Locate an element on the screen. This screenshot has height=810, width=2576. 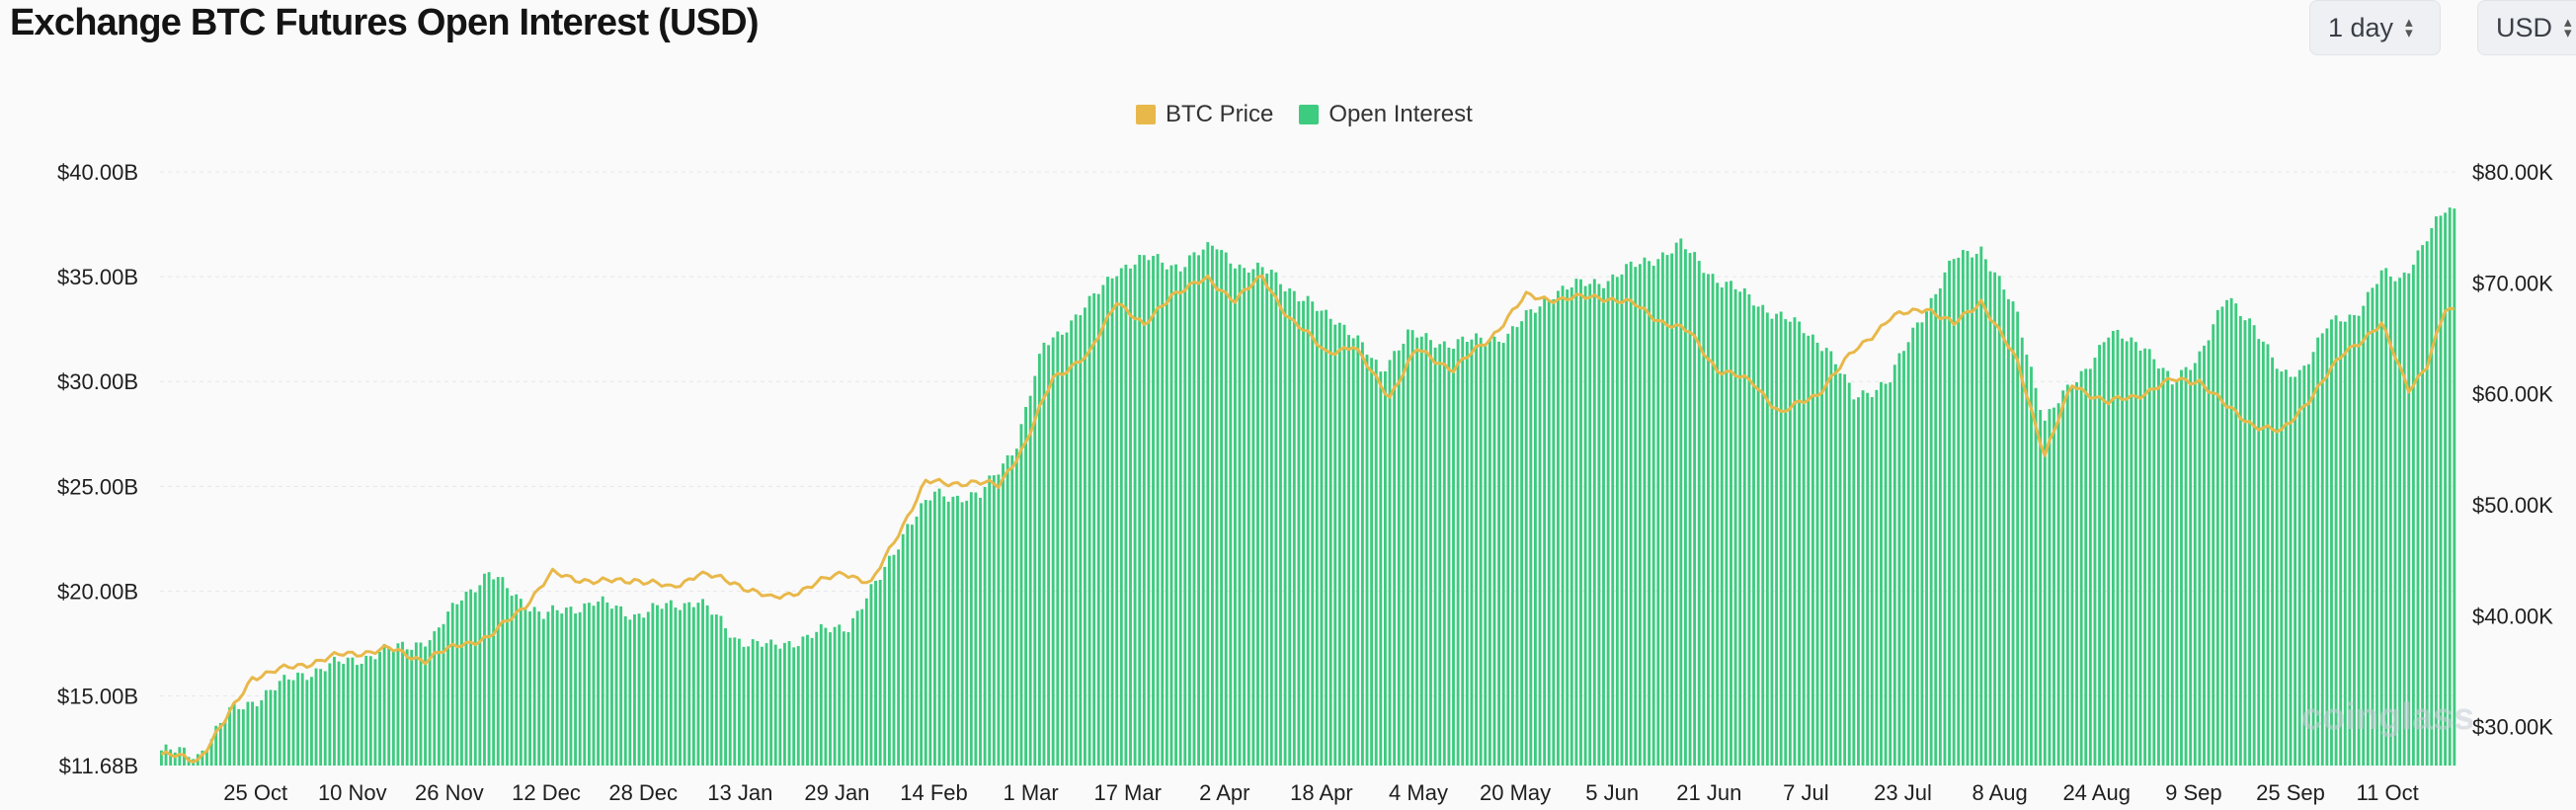
y-left-tick-label: $11.68B is located at coordinates (98, 766).